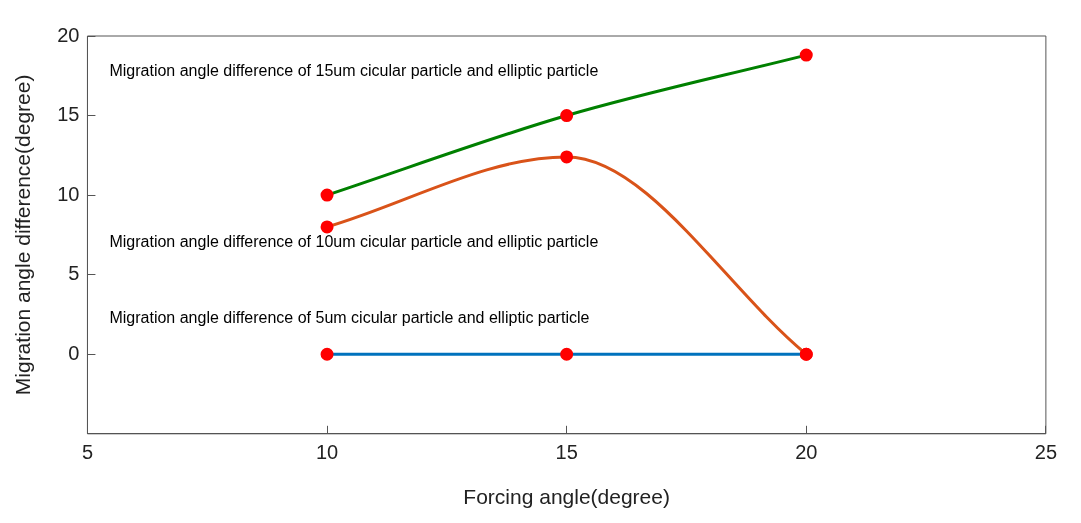  Describe the element at coordinates (68, 114) in the screenshot. I see `y-tick-label: 15` at that location.